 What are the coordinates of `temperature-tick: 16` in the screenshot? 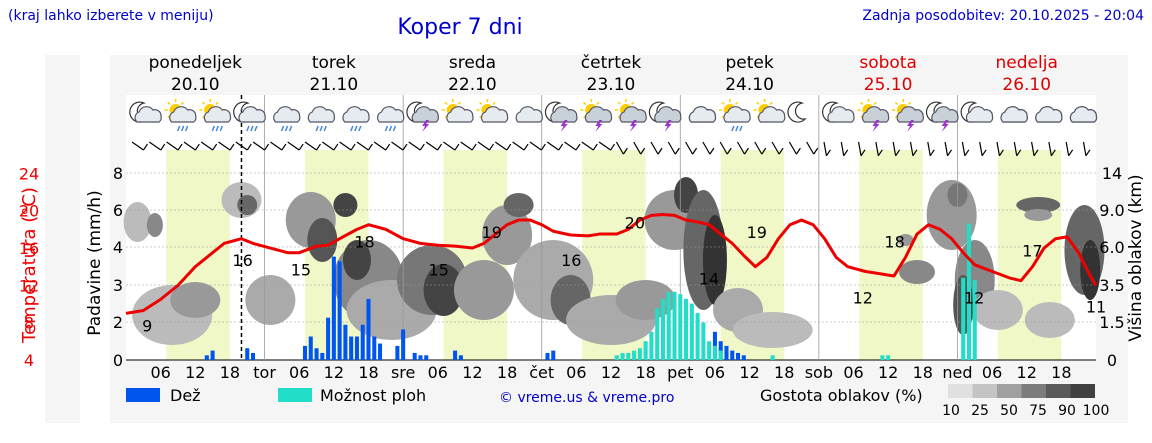 It's located at (29, 248).